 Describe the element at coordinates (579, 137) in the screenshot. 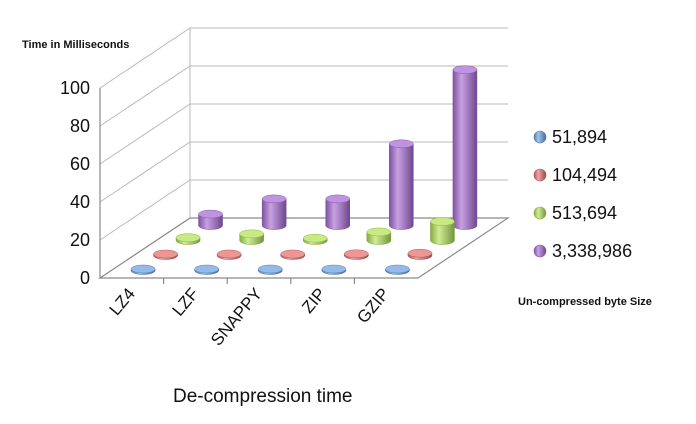

I see `legend-label: 51,894` at that location.